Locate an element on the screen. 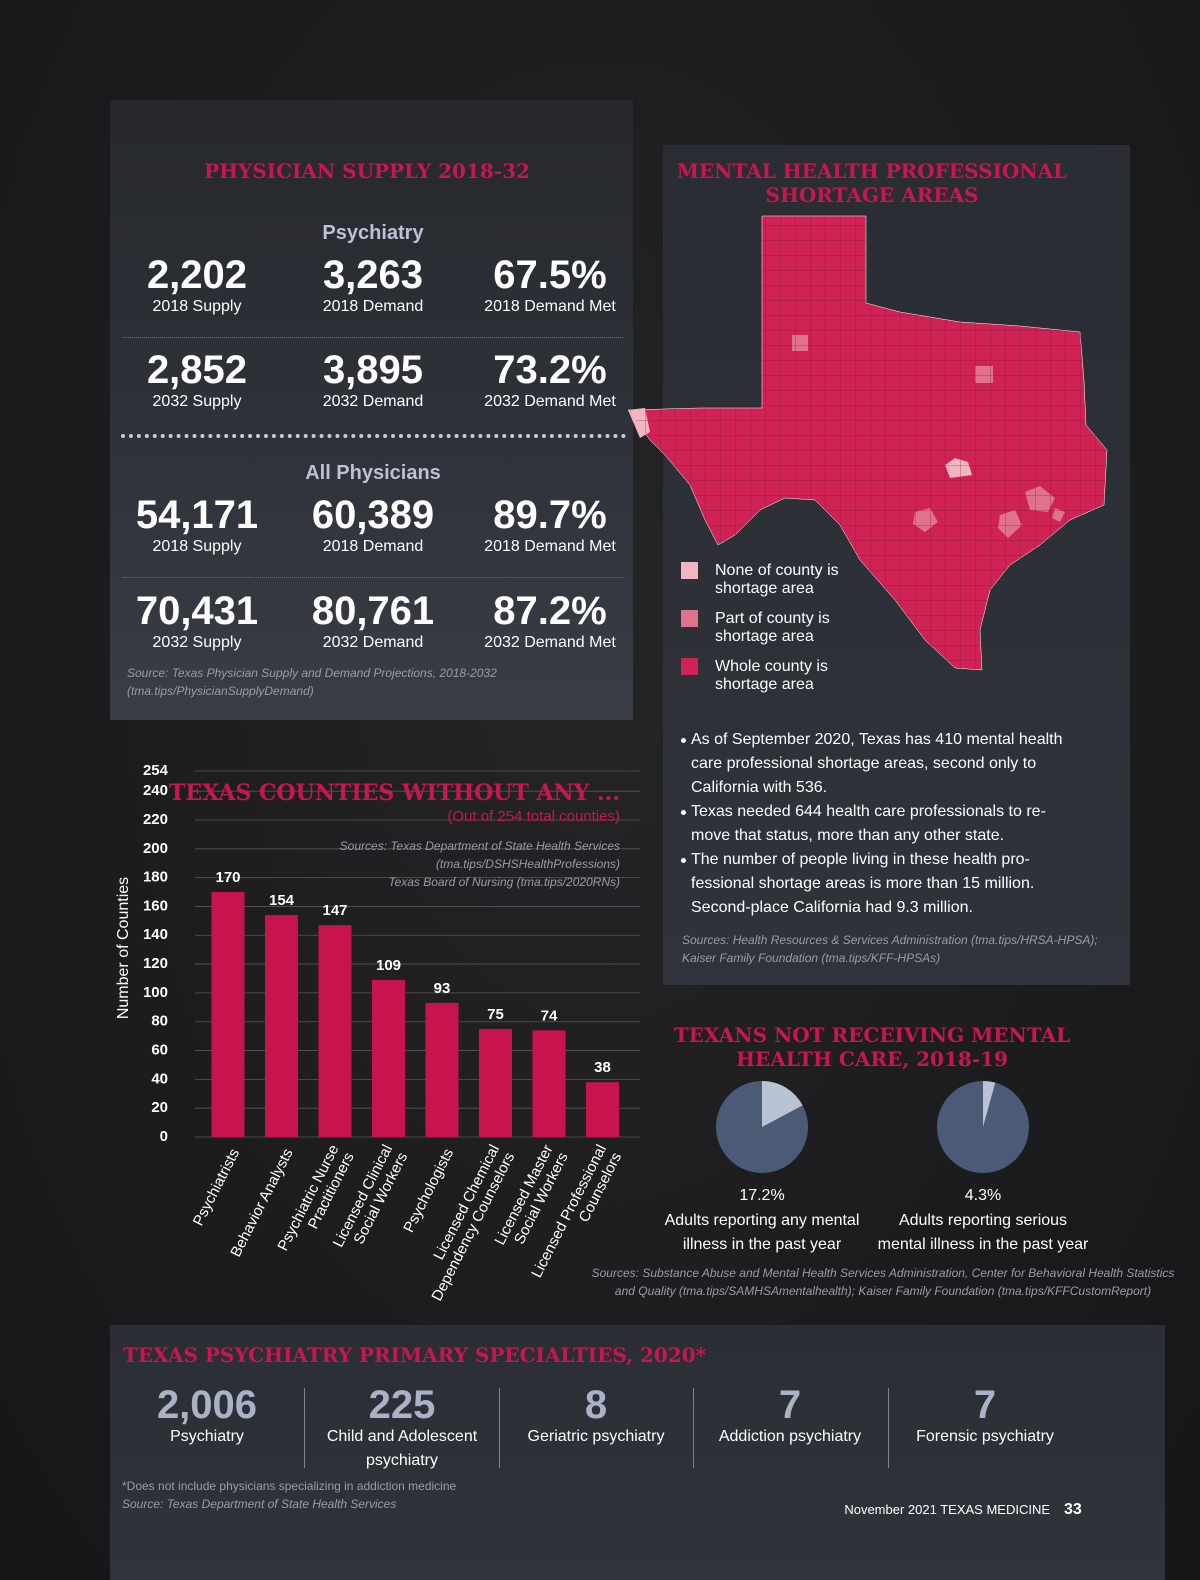 The height and width of the screenshot is (1580, 1200). stat-value: 2,006 is located at coordinates (207, 1405).